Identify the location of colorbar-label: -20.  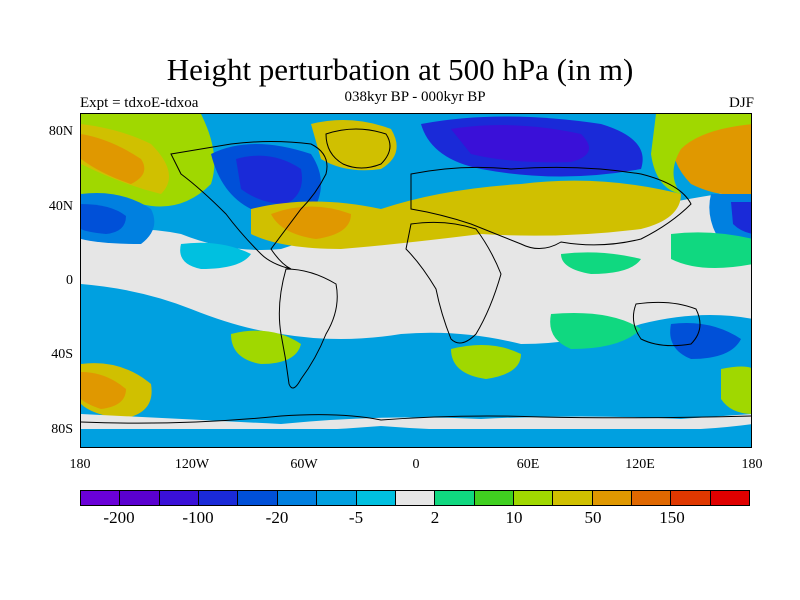
(277, 517).